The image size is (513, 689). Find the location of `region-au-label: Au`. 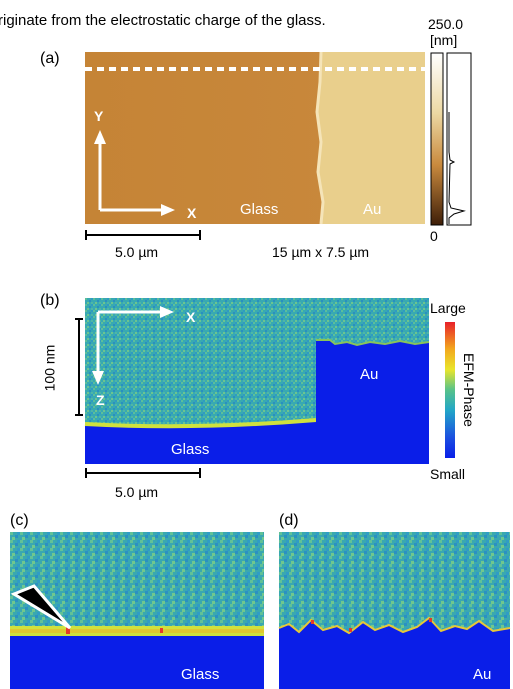

region-au-label: Au is located at coordinates (372, 209).